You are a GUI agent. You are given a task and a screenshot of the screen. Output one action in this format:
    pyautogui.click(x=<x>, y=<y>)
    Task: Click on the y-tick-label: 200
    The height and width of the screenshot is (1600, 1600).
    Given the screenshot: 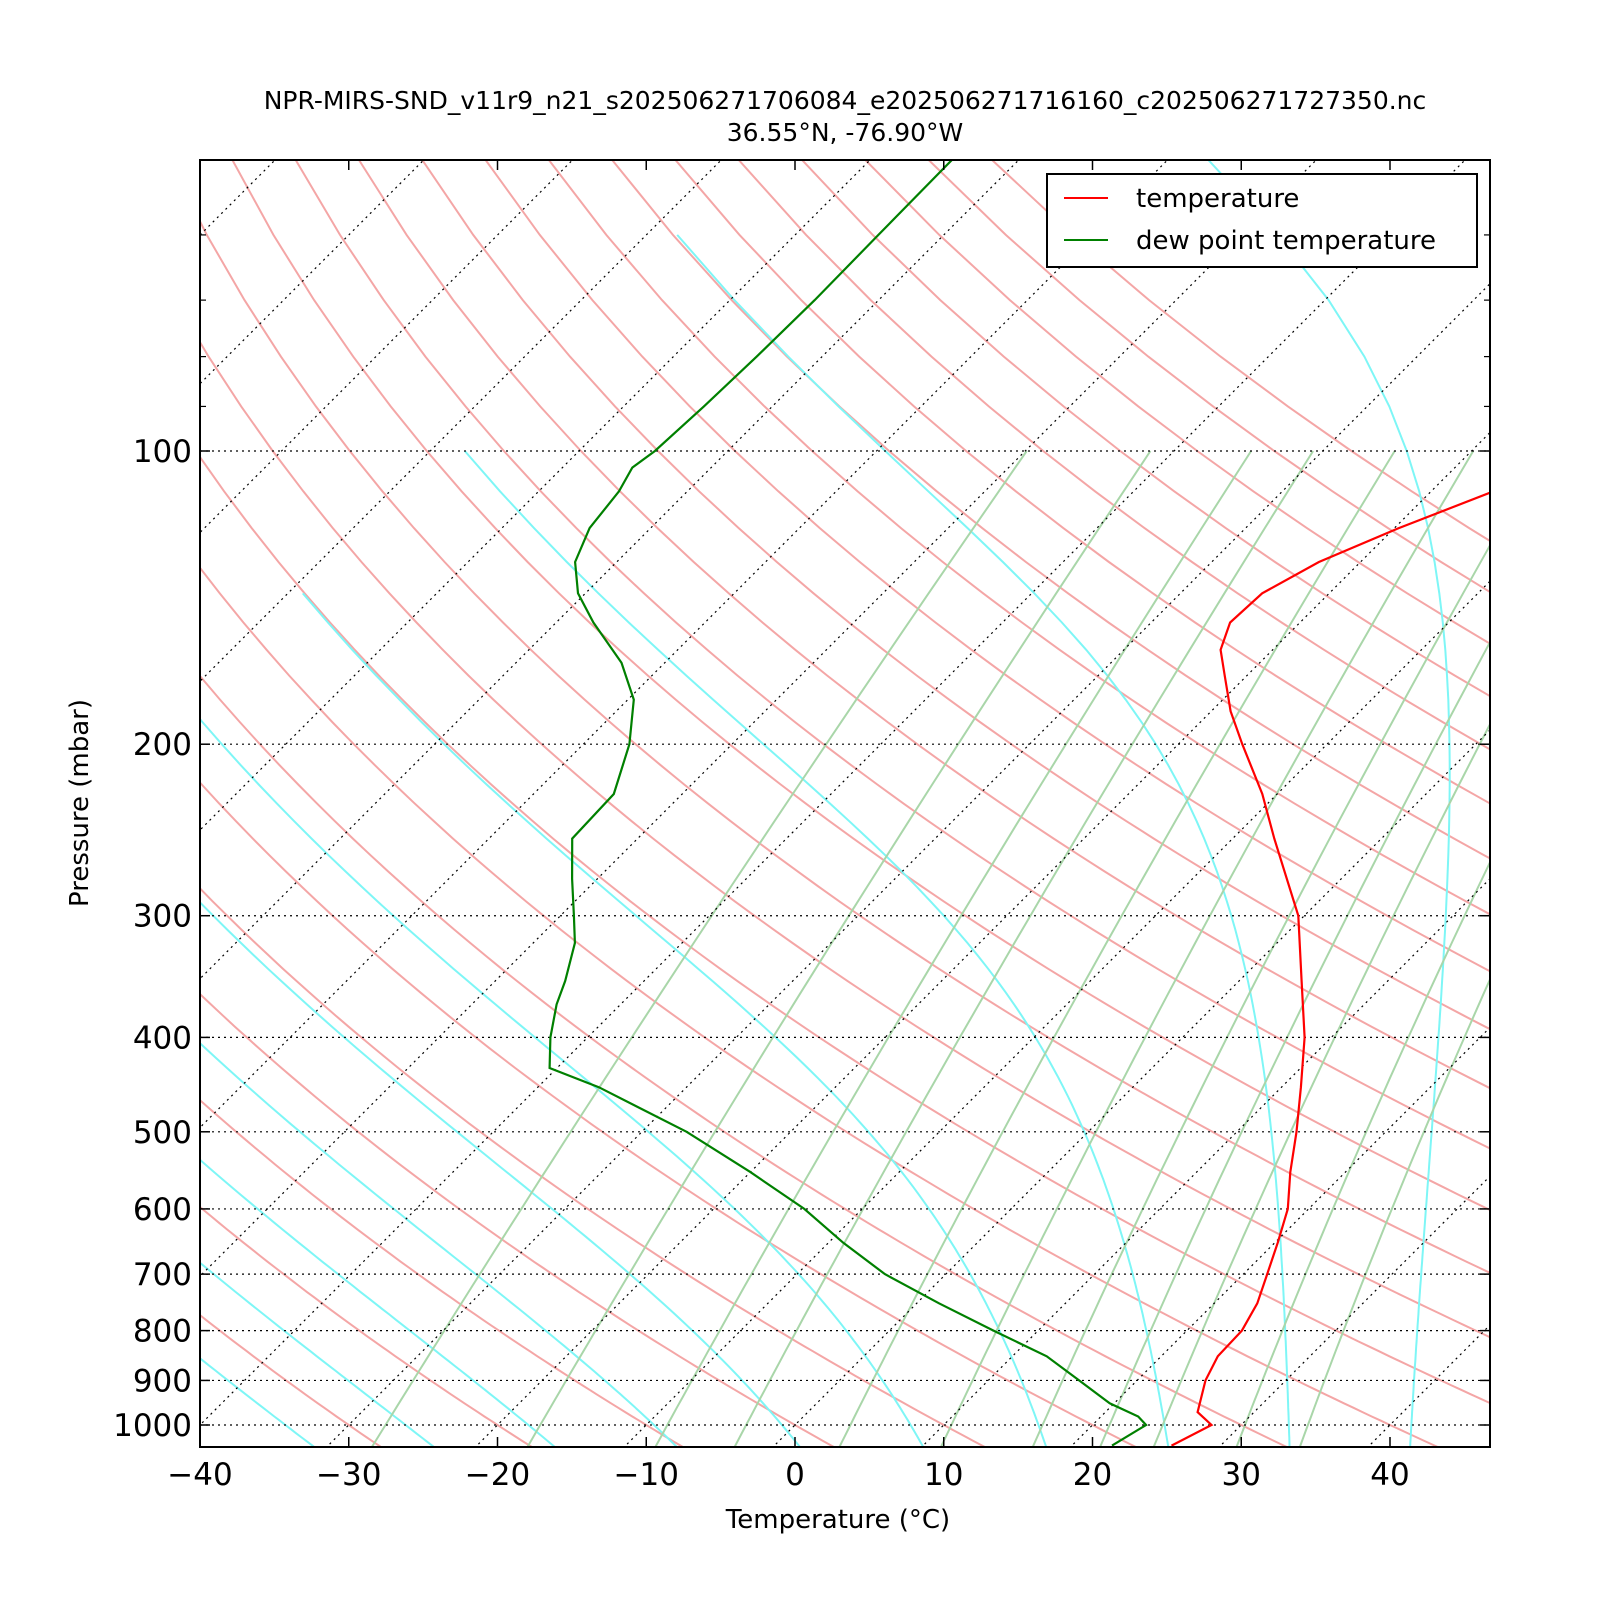 What is the action you would take?
    pyautogui.click(x=162, y=745)
    